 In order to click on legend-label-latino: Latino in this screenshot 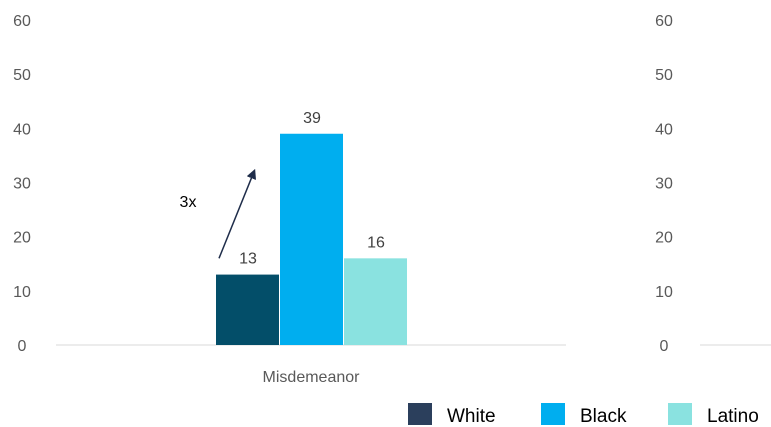, I will do `click(733, 416)`.